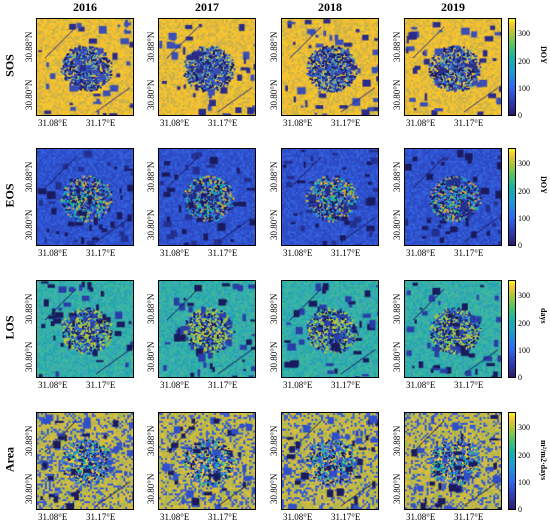 The width and height of the screenshot is (550, 528). I want to click on map-panel-los-2017, so click(207, 329).